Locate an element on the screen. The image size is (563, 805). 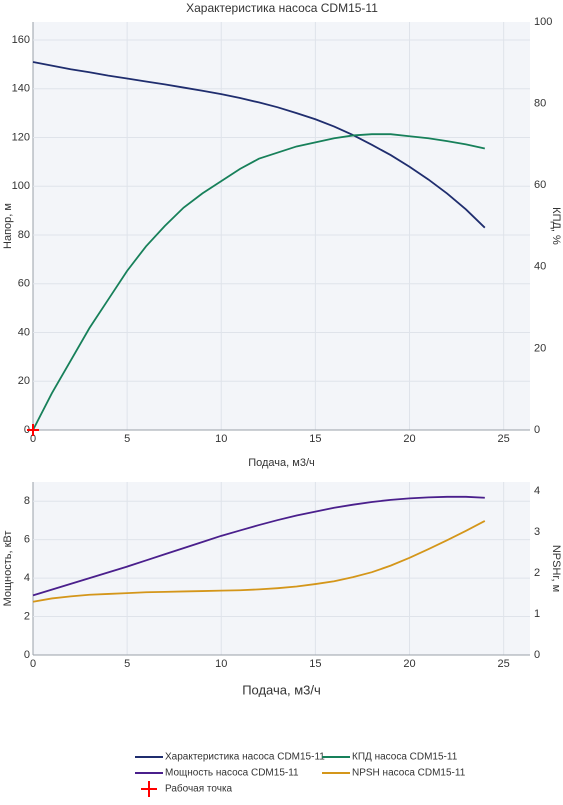
y2-axis-label: КПД, % is located at coordinates (556, 226).